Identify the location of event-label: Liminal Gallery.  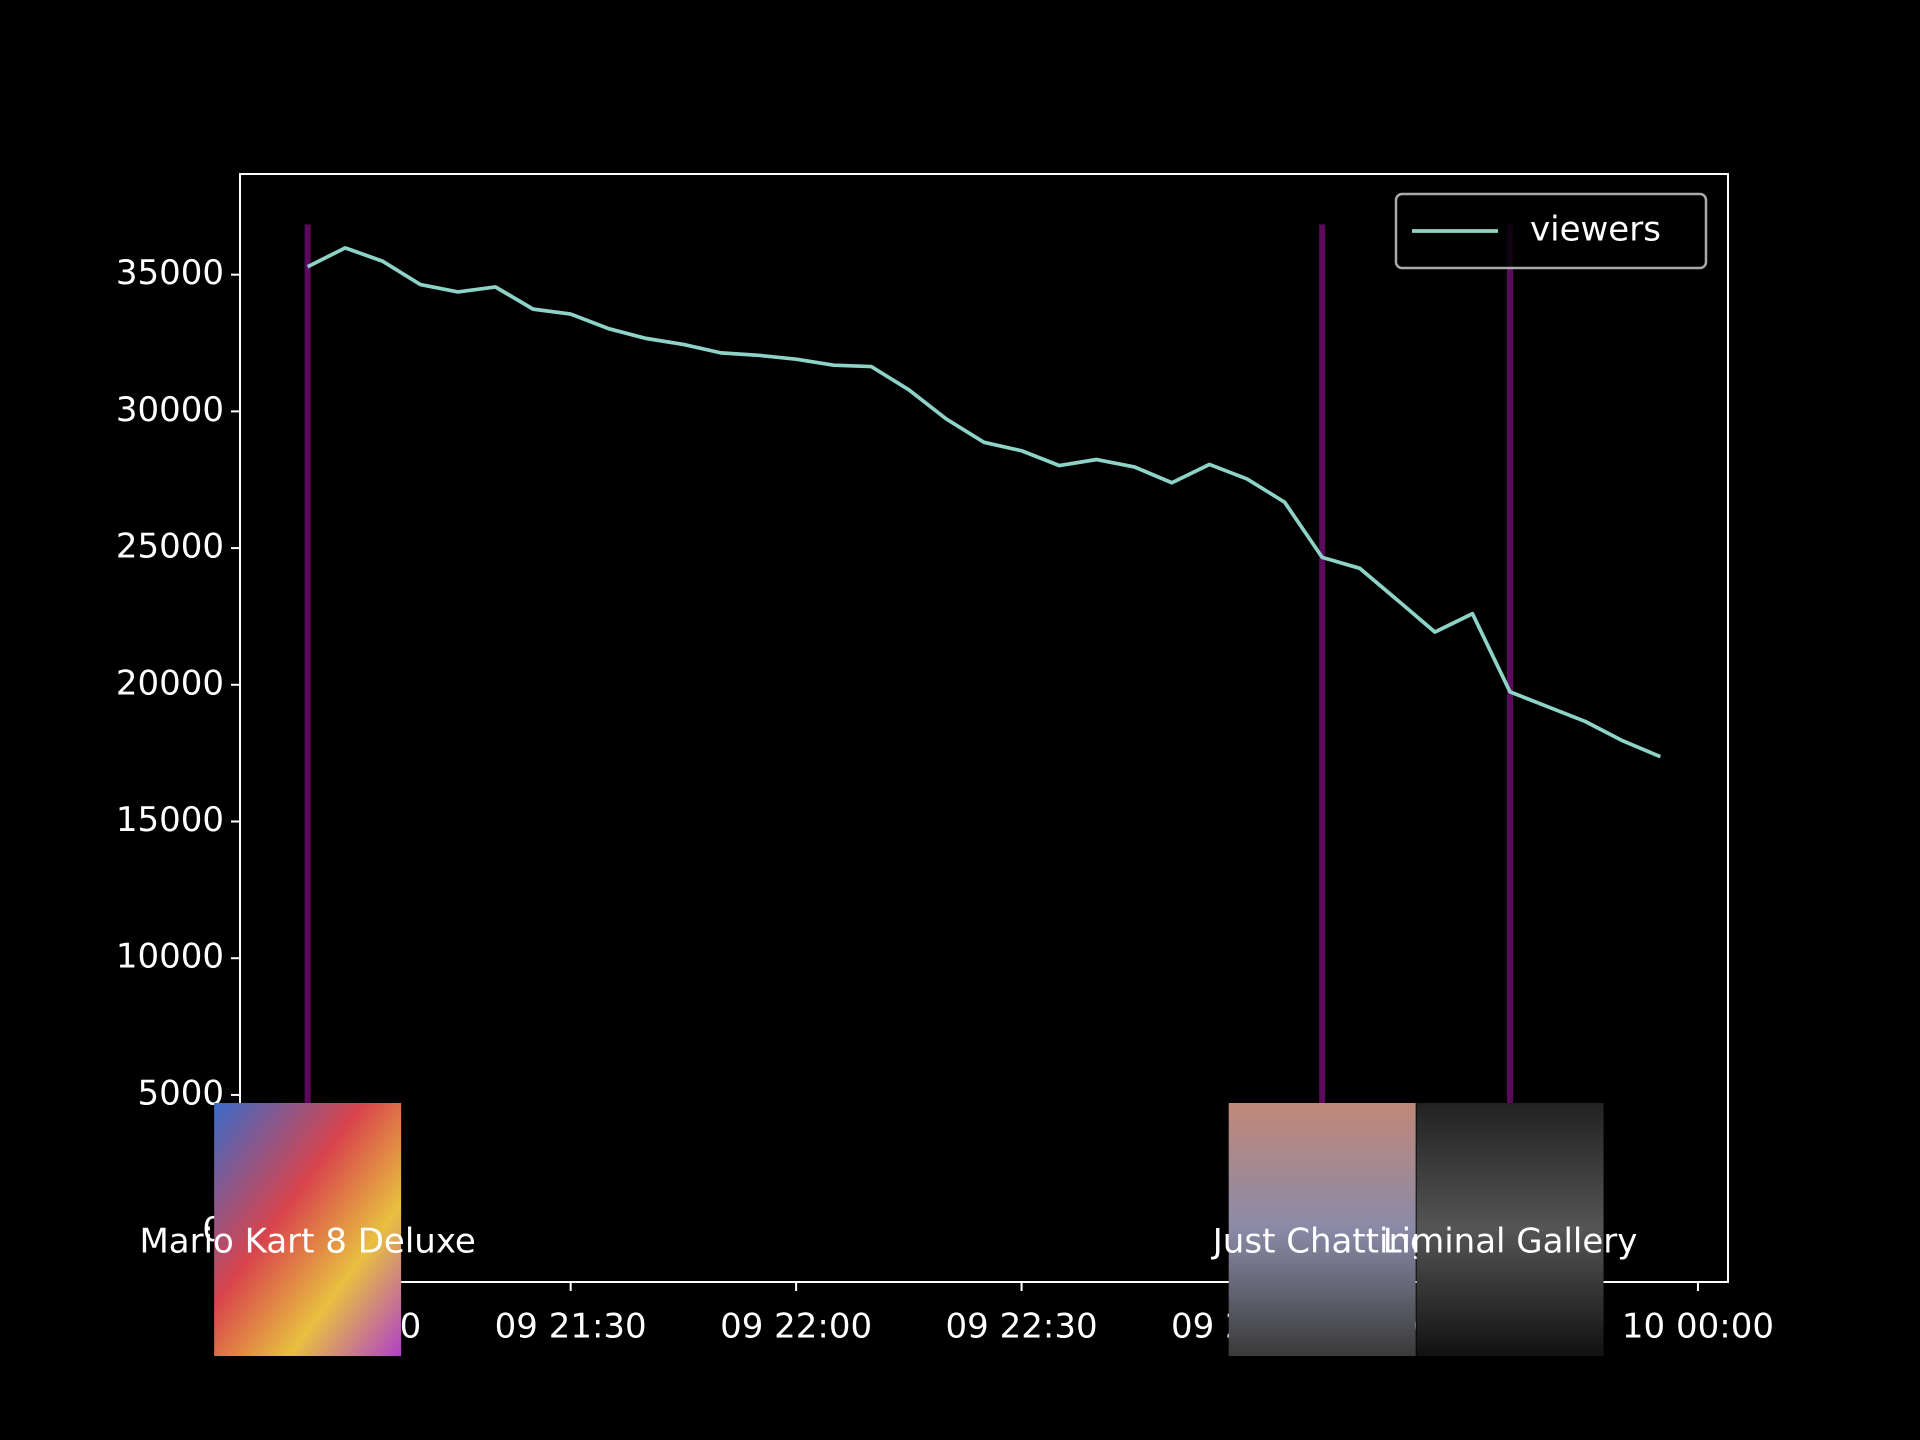
(1510, 1242).